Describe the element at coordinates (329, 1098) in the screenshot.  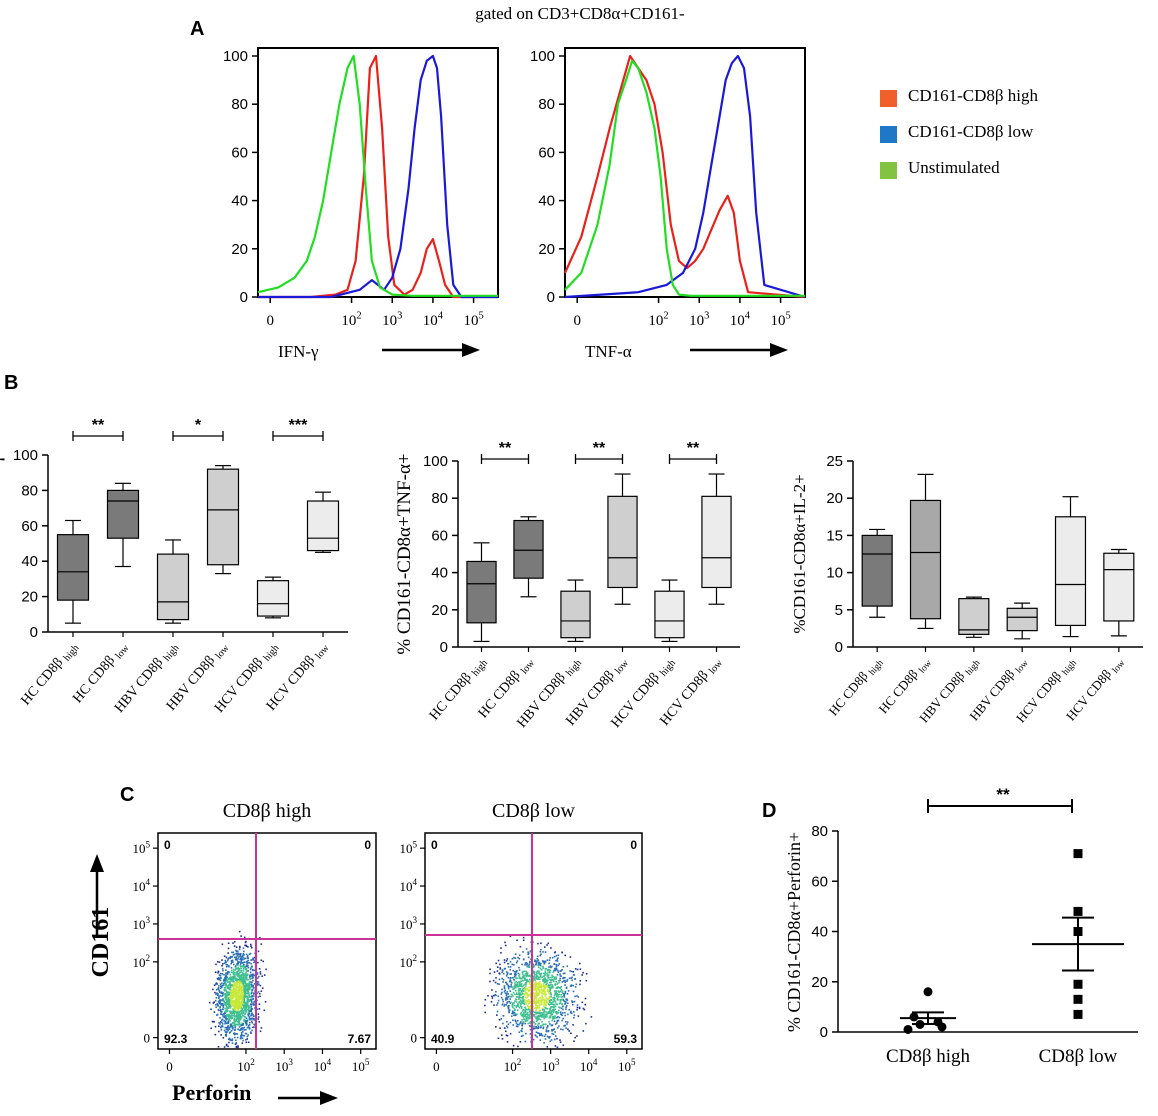
I see `C1-x-arrow-head` at that location.